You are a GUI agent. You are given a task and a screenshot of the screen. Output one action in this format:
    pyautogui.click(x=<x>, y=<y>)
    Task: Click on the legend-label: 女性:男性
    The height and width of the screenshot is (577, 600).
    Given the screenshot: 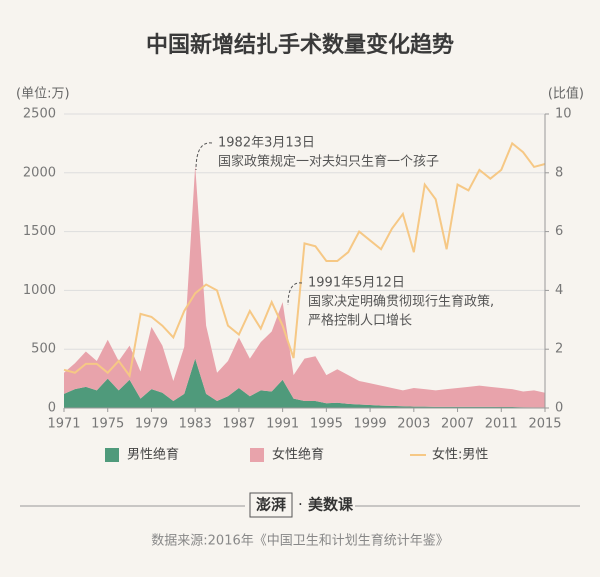 What is the action you would take?
    pyautogui.click(x=460, y=455)
    